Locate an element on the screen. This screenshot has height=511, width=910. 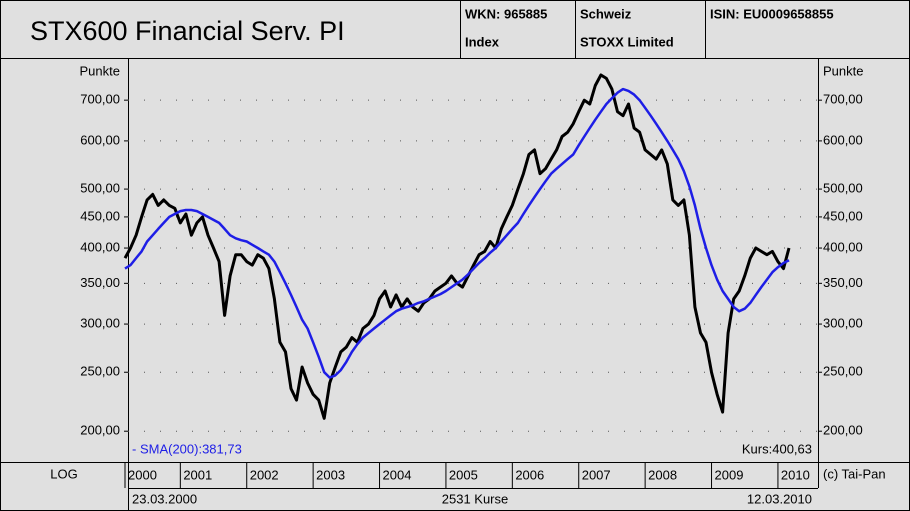
isin: ISIN: EU0009658855 is located at coordinates (772, 13).